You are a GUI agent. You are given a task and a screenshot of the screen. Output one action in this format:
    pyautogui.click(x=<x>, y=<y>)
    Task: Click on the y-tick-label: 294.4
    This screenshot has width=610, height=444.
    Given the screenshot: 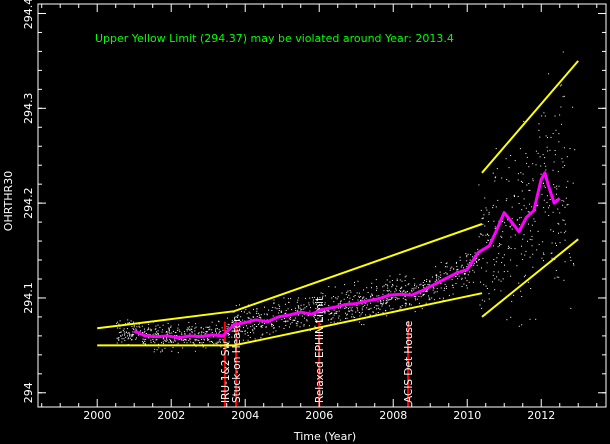 What is the action you would take?
    pyautogui.click(x=28, y=14)
    